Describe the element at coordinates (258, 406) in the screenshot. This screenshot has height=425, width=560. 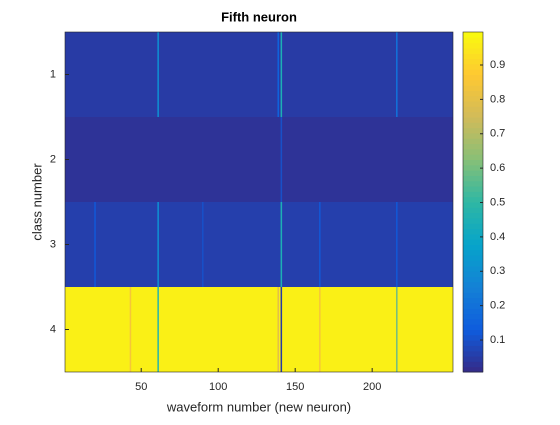
I see `x-axis-label: waveform number (new neuron)` at that location.